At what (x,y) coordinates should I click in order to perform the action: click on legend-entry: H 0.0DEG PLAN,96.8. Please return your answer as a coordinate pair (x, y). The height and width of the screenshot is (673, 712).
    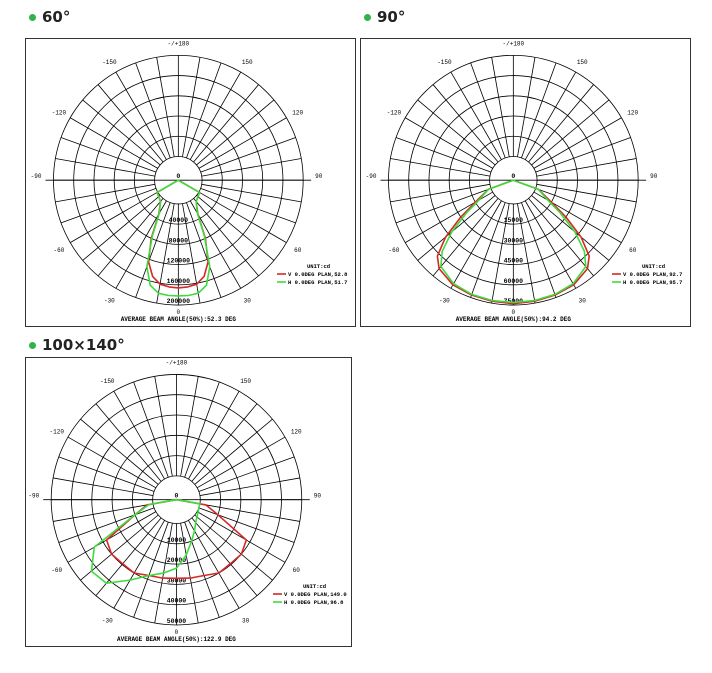
    Looking at the image, I should click on (314, 602).